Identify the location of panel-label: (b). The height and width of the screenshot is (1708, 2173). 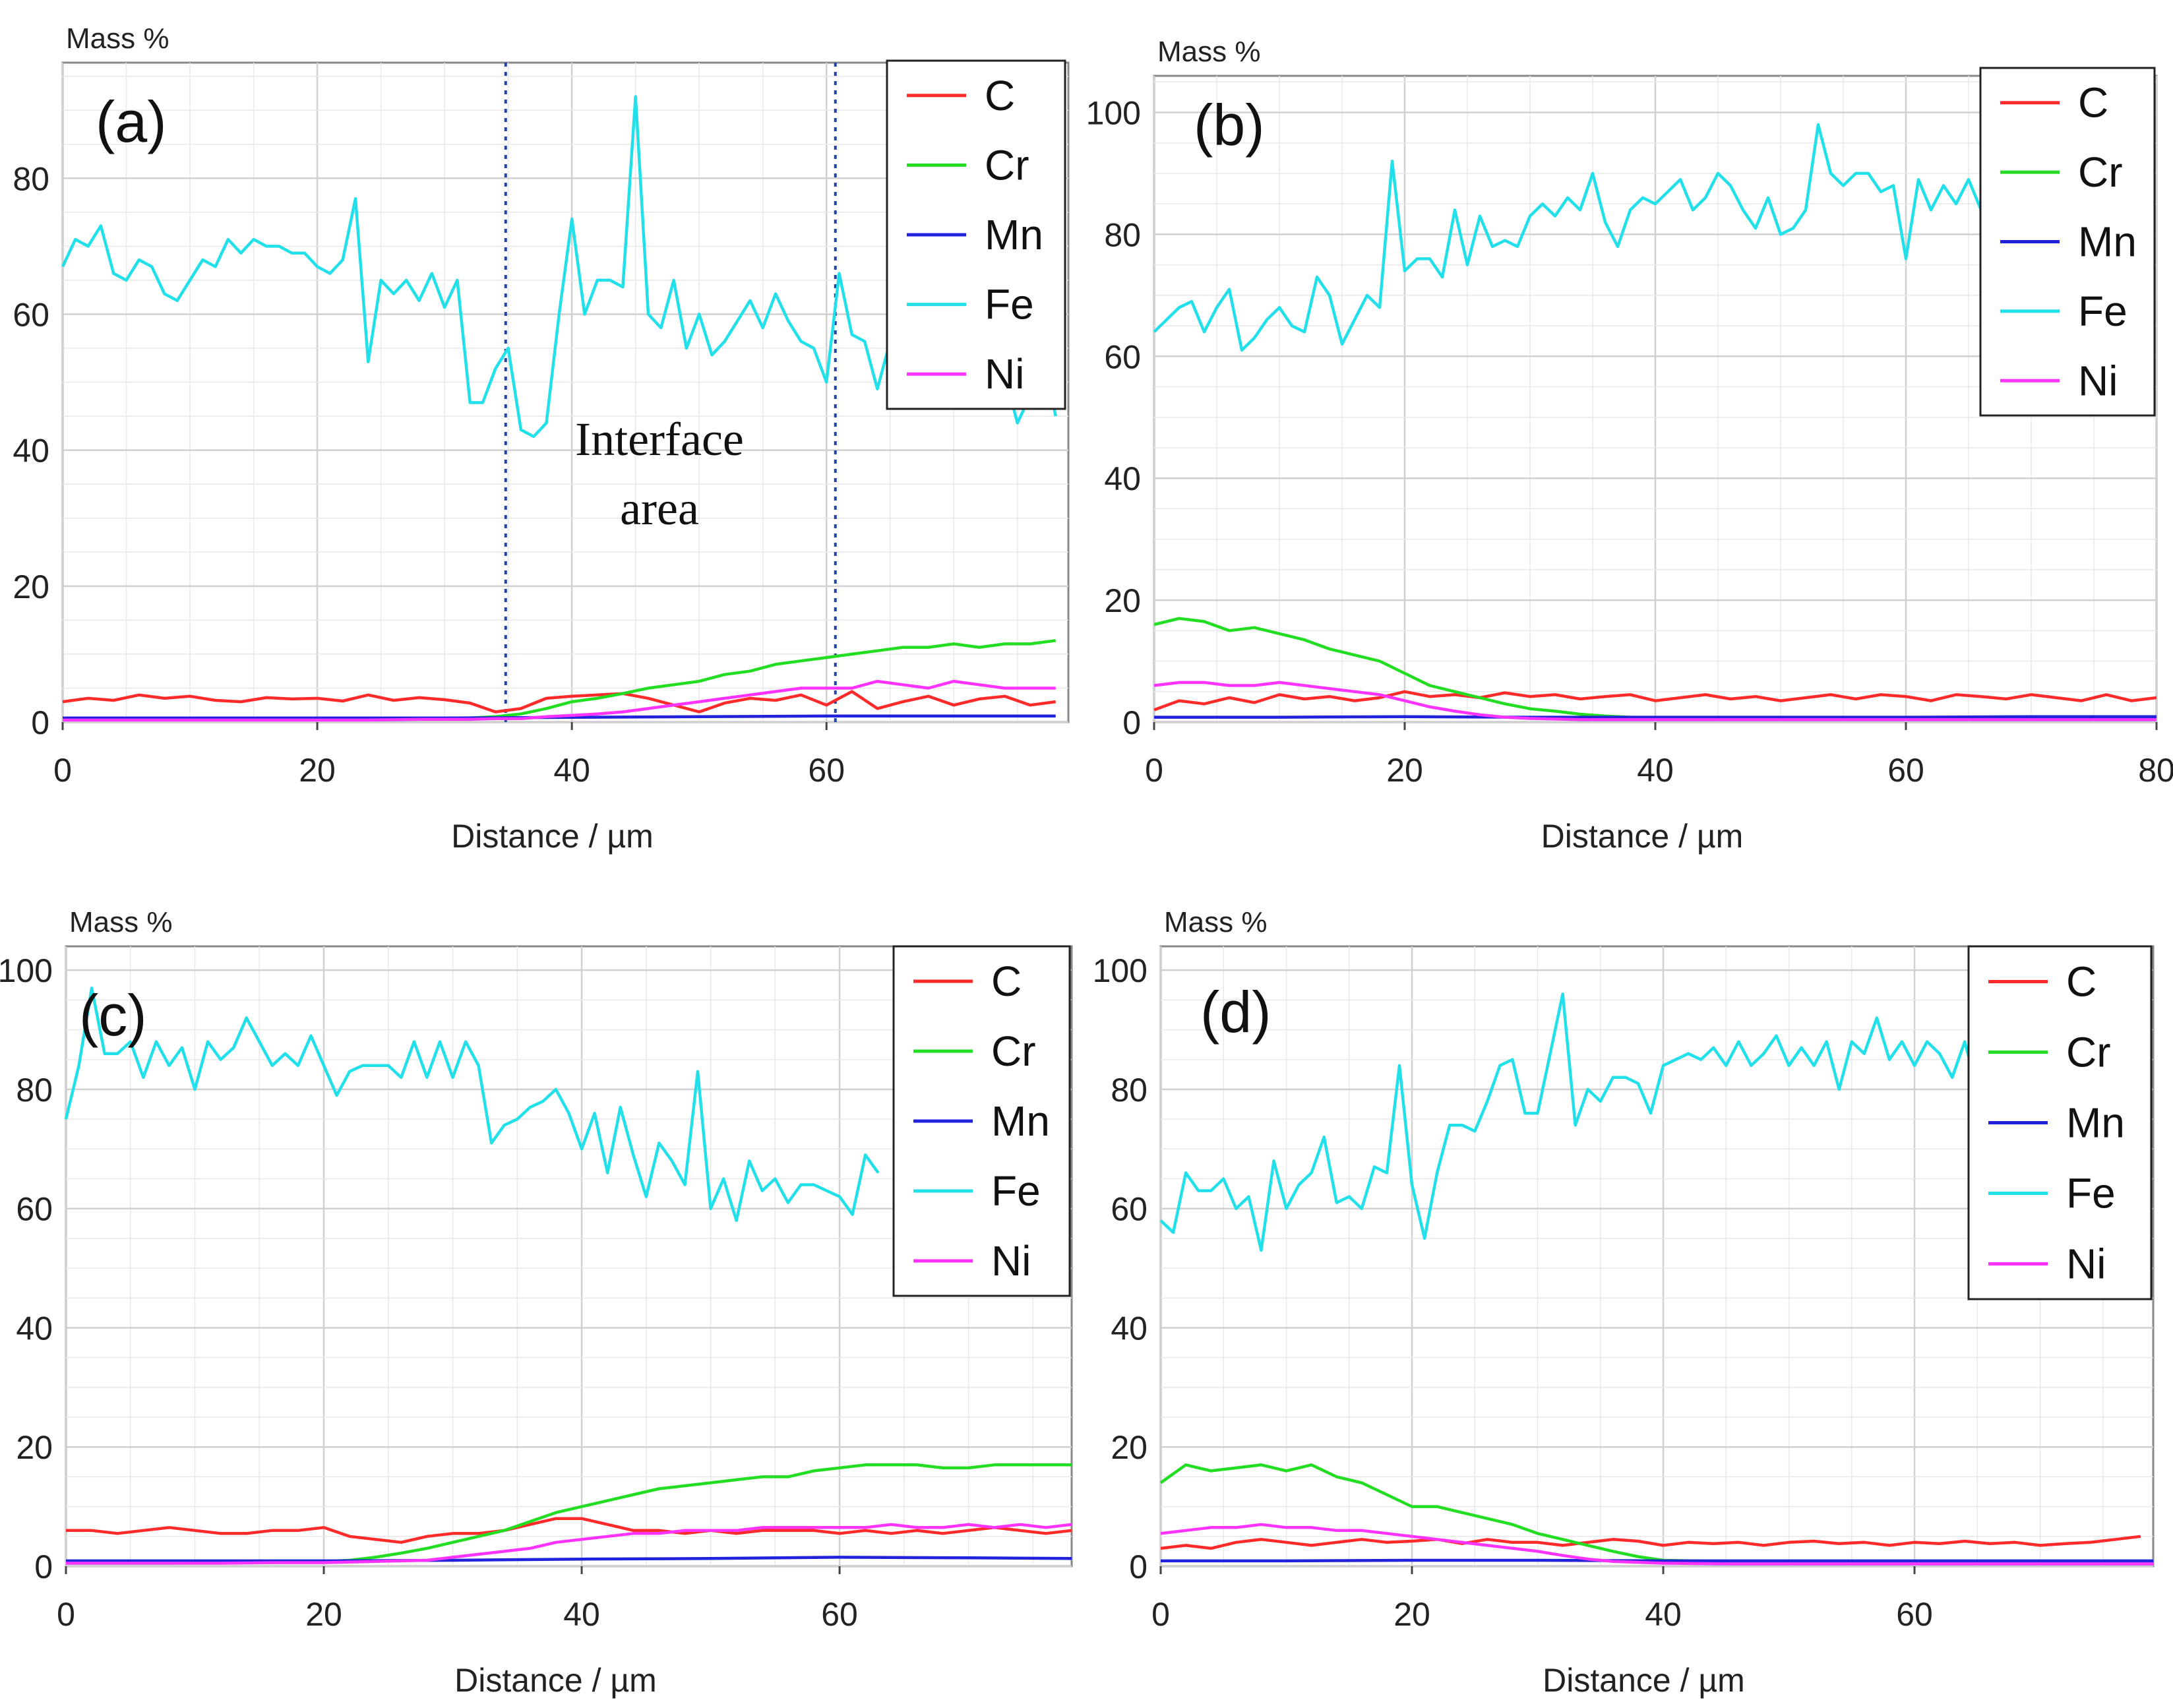
(1229, 125).